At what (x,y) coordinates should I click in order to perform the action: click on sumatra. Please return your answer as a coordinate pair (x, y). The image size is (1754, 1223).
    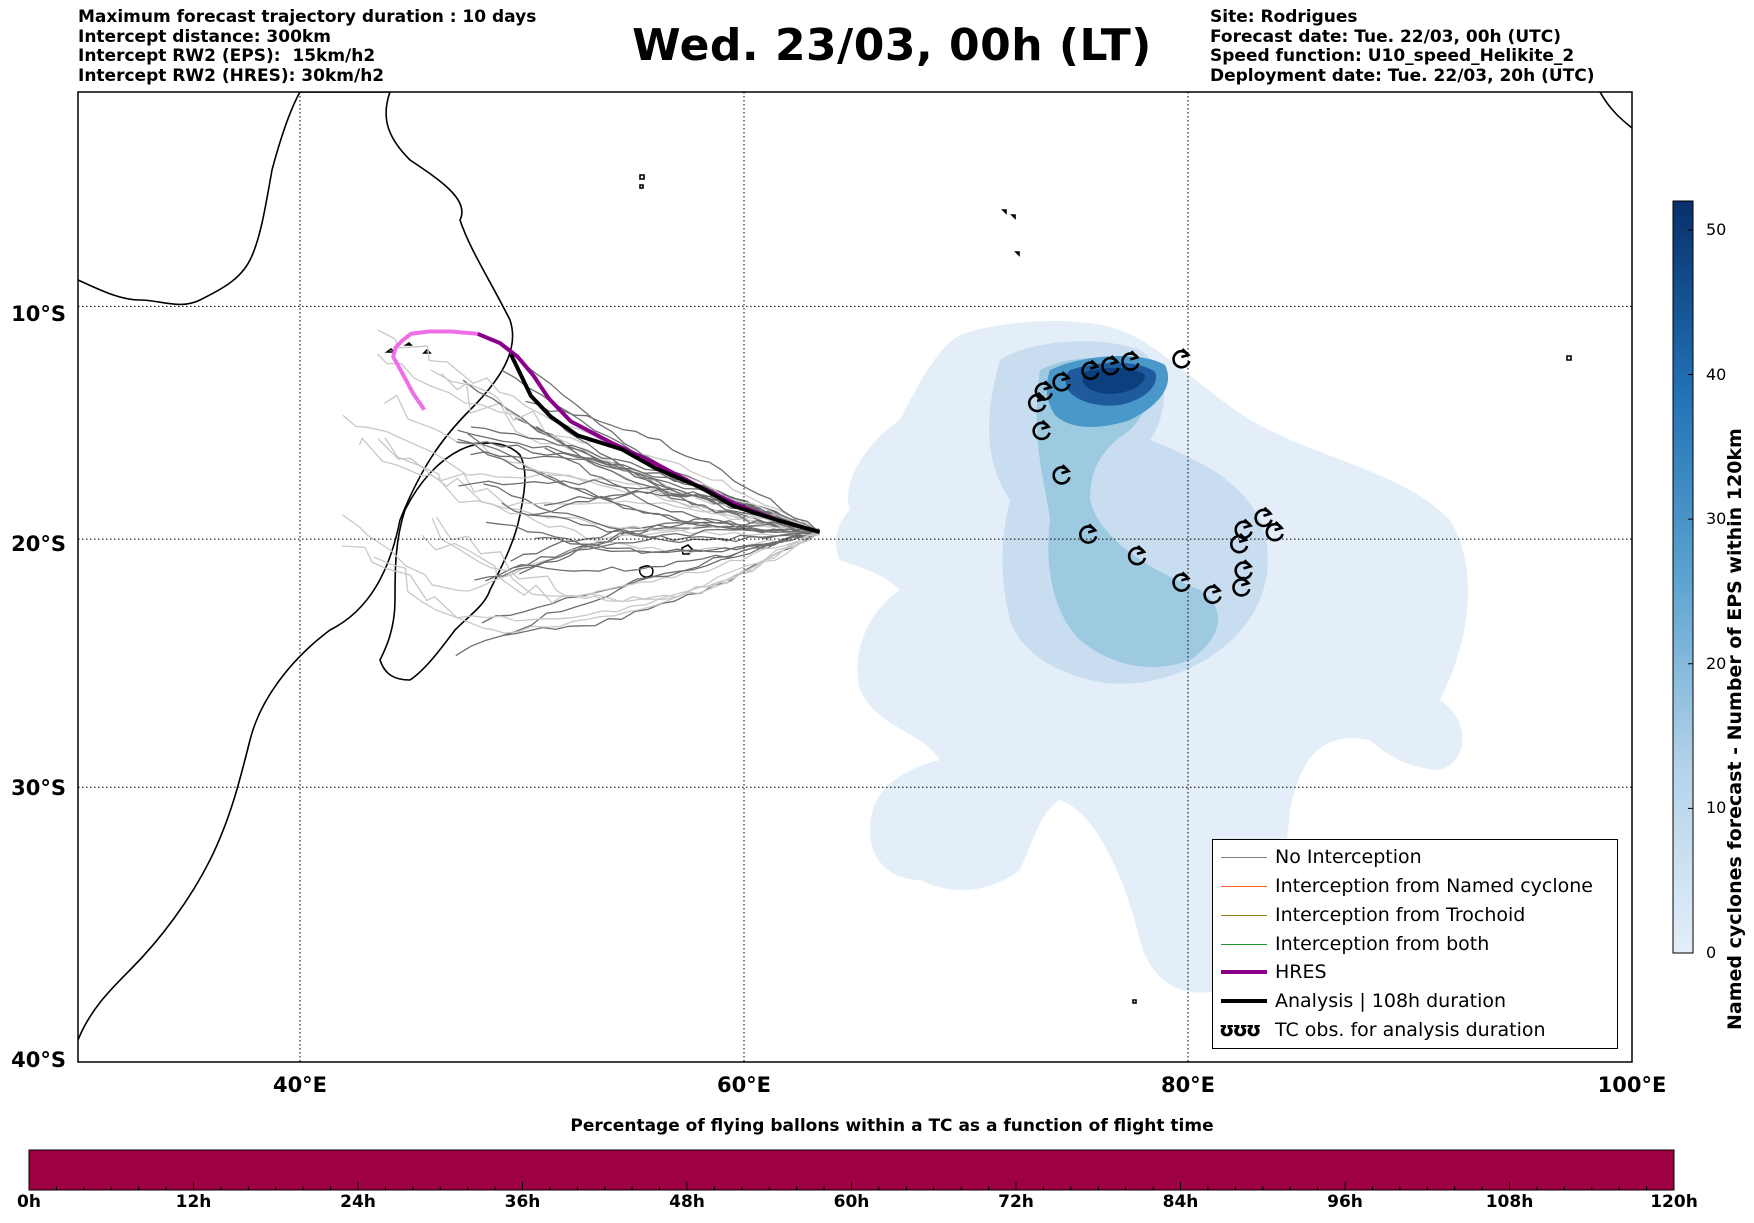
    Looking at the image, I should click on (1615, 110).